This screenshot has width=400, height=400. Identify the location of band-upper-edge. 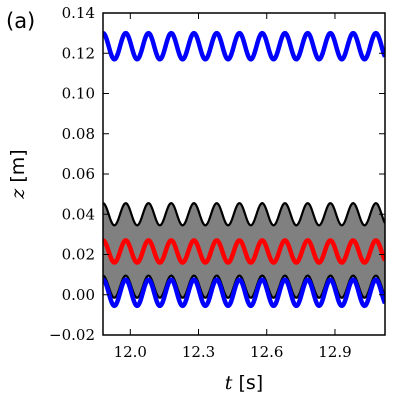
(244, 214).